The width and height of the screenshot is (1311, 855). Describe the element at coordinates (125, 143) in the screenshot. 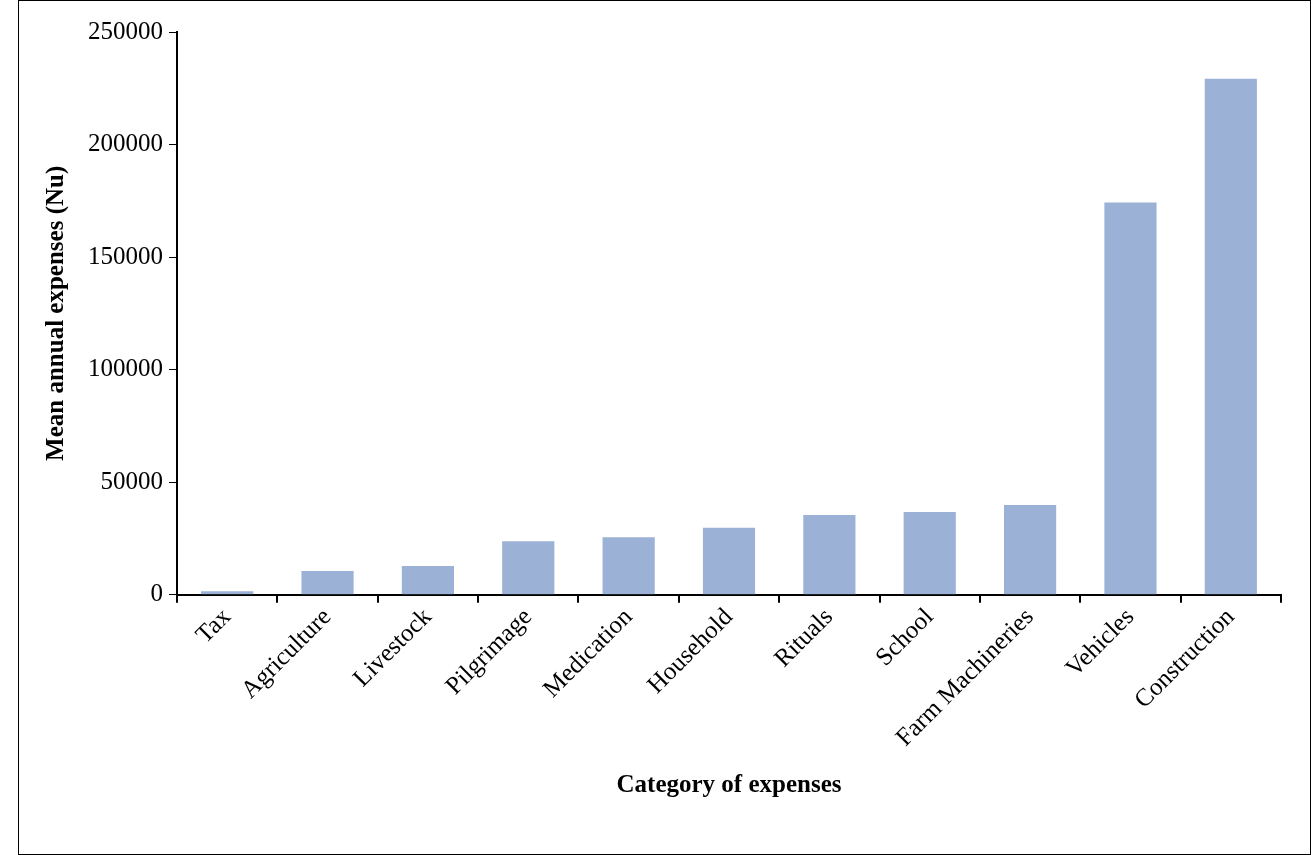

I see `y-tick-label: 200000` at that location.